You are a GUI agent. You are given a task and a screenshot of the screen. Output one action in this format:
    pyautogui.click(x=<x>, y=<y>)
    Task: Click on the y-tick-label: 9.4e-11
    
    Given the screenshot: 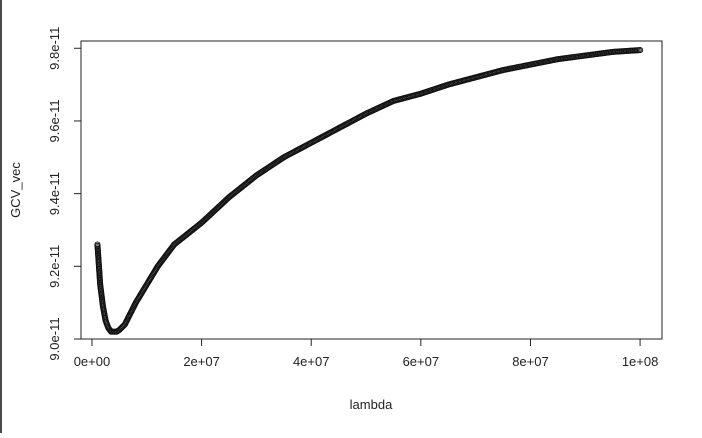 What is the action you would take?
    pyautogui.click(x=54, y=193)
    